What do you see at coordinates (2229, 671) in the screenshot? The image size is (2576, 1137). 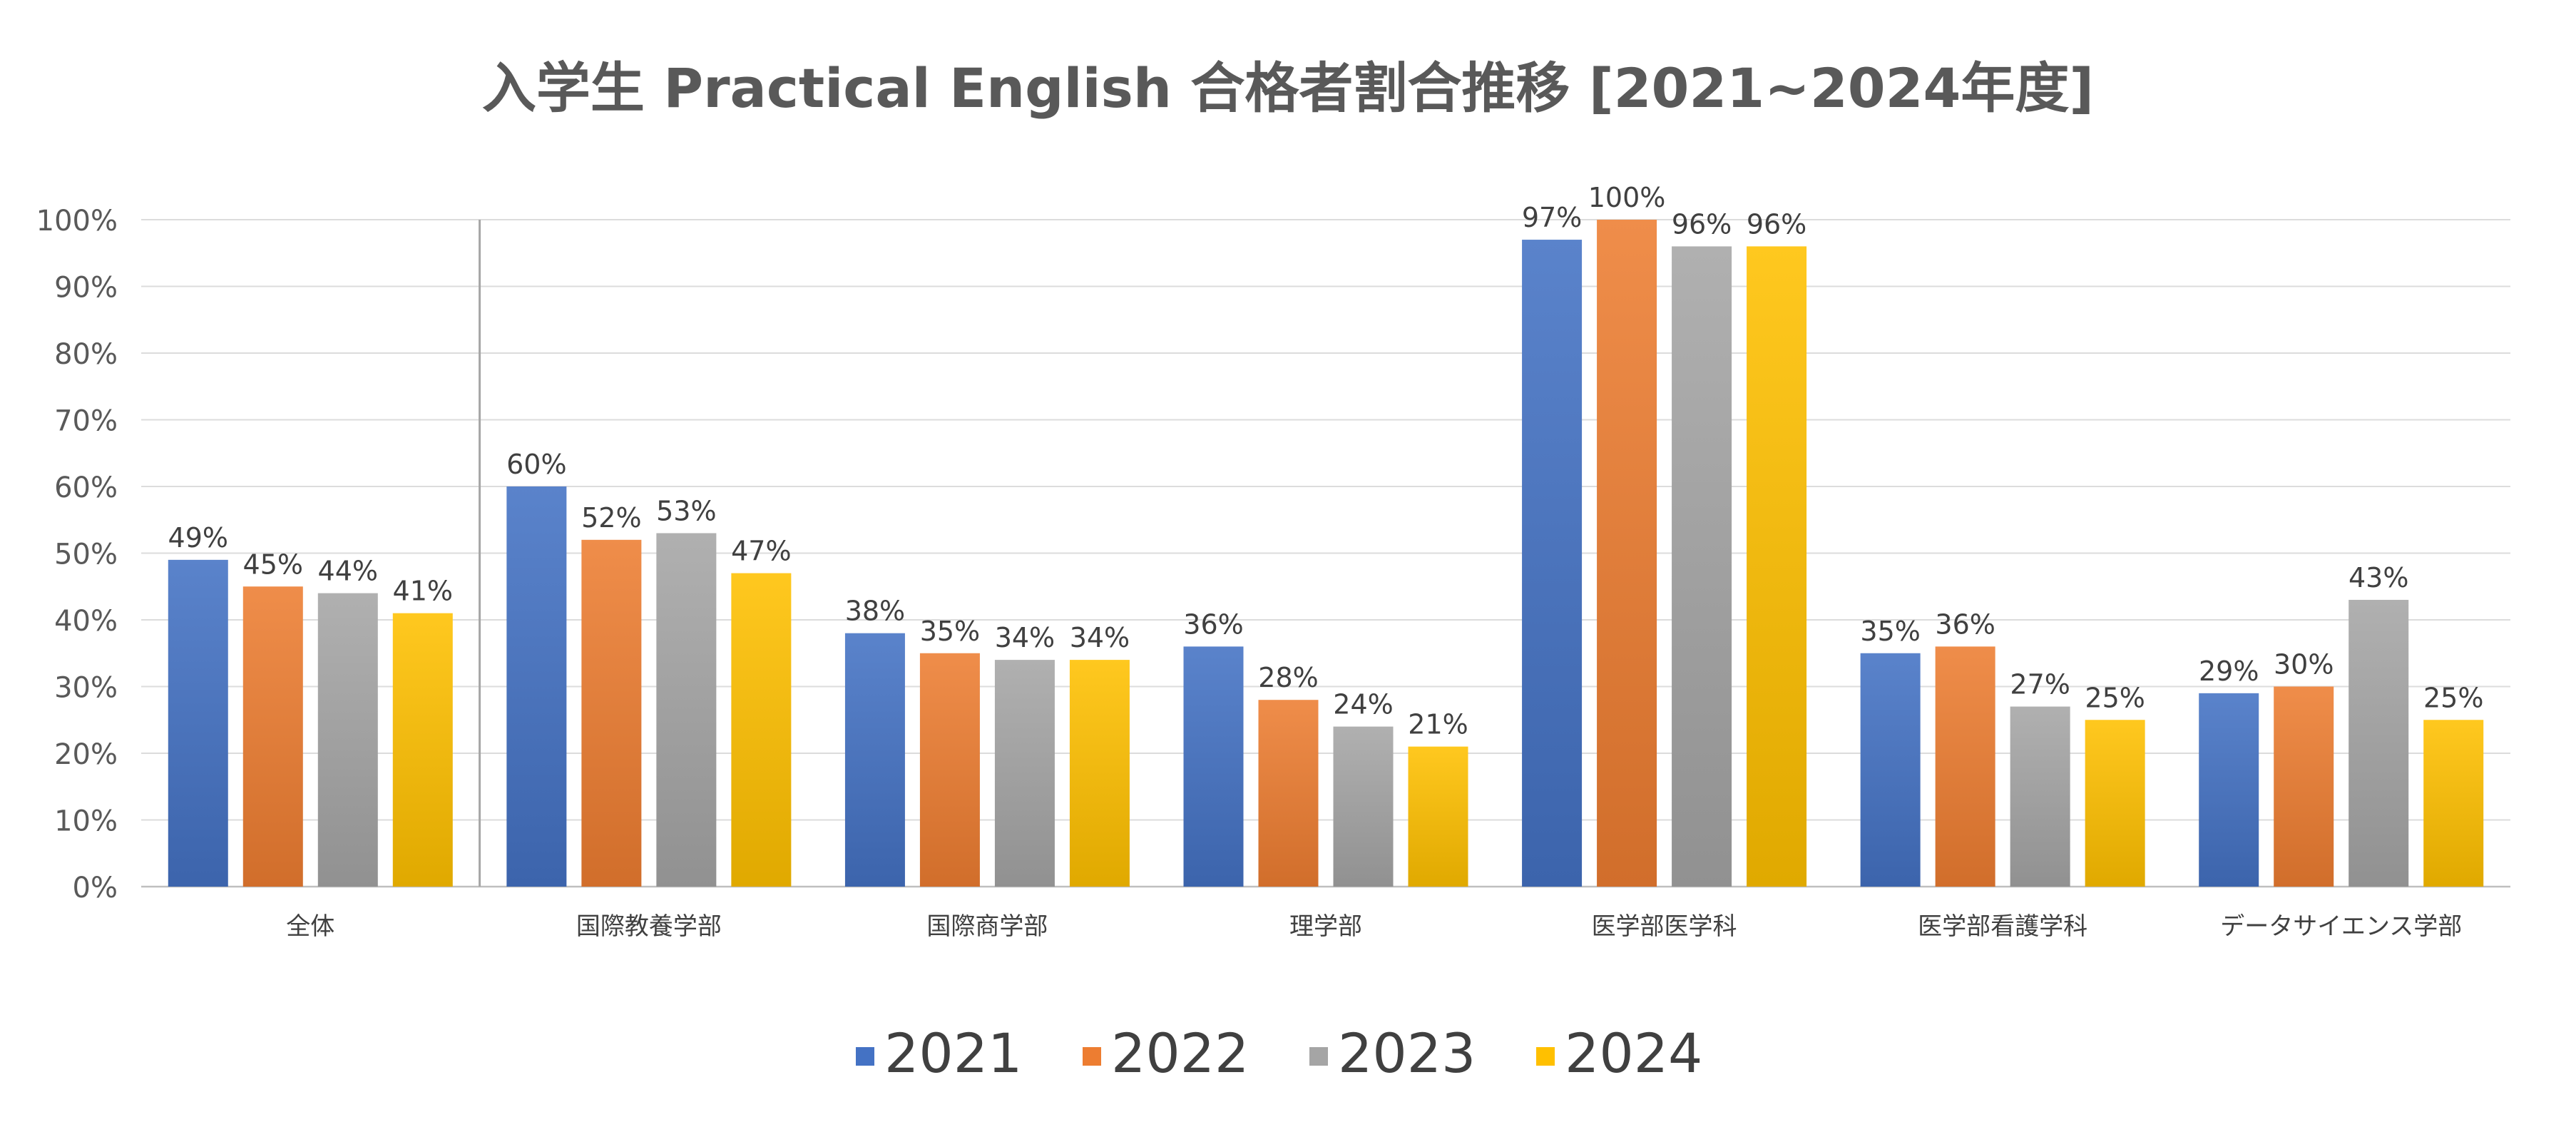 I see `data-label: 29%` at bounding box center [2229, 671].